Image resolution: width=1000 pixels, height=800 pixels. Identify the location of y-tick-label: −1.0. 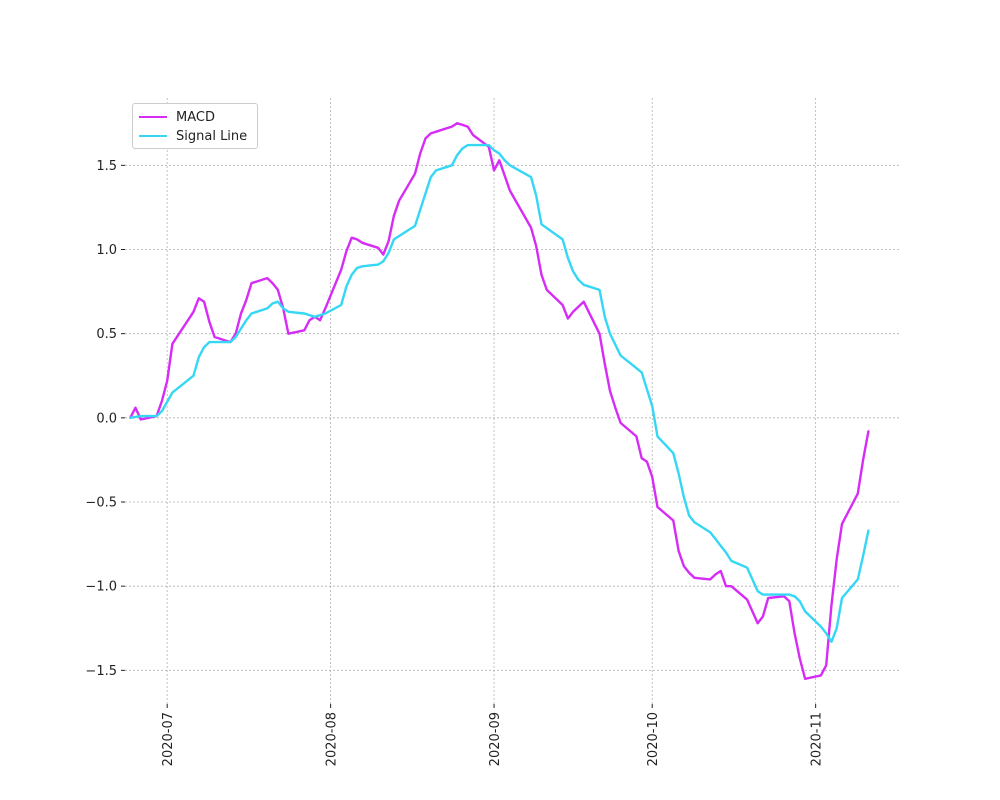
(101, 587).